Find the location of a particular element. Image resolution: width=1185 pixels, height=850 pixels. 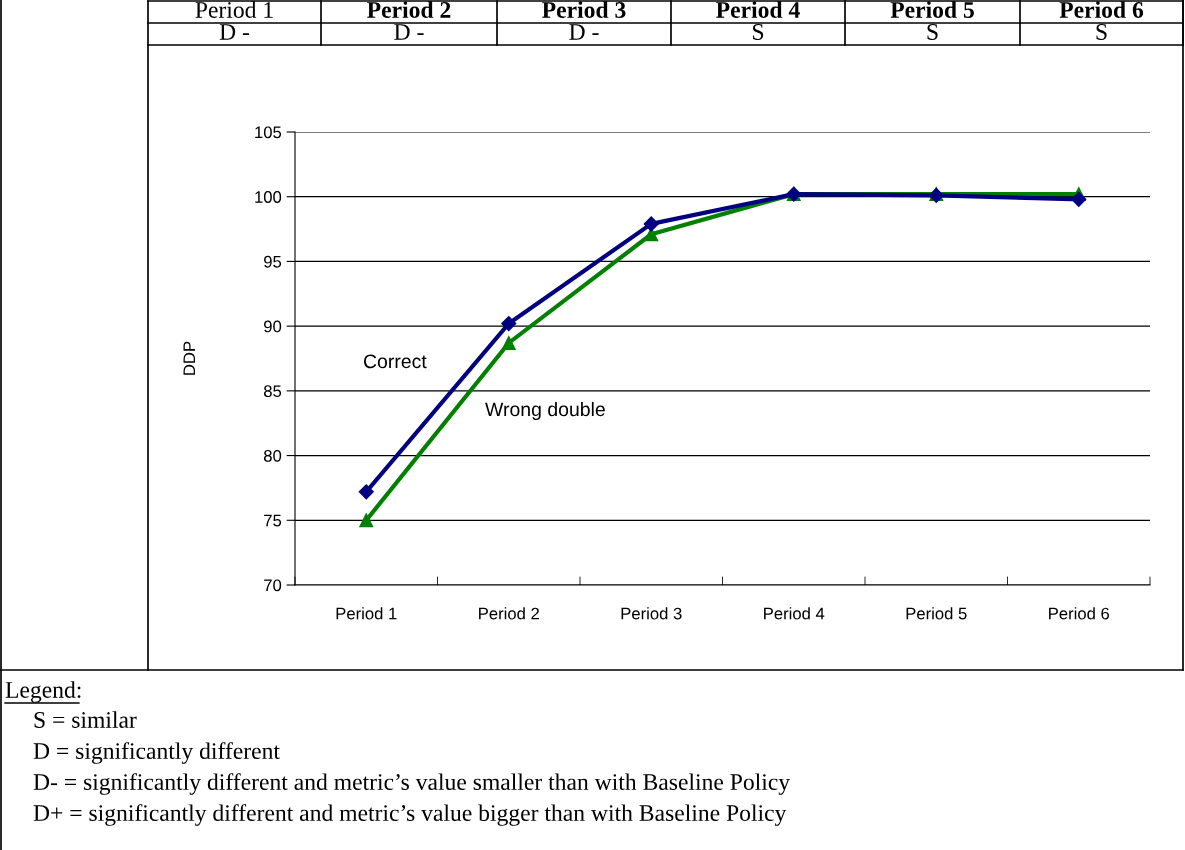

text: Legend: is located at coordinates (43, 692).